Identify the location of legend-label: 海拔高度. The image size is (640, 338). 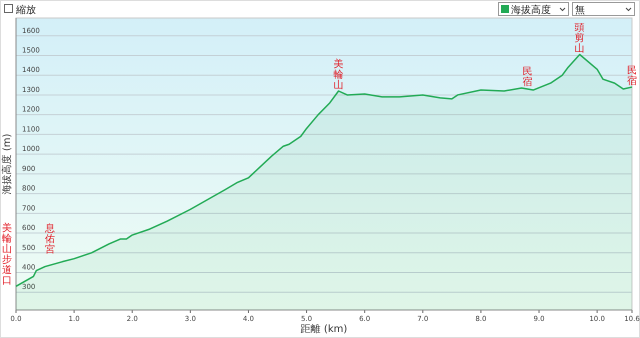
(531, 10).